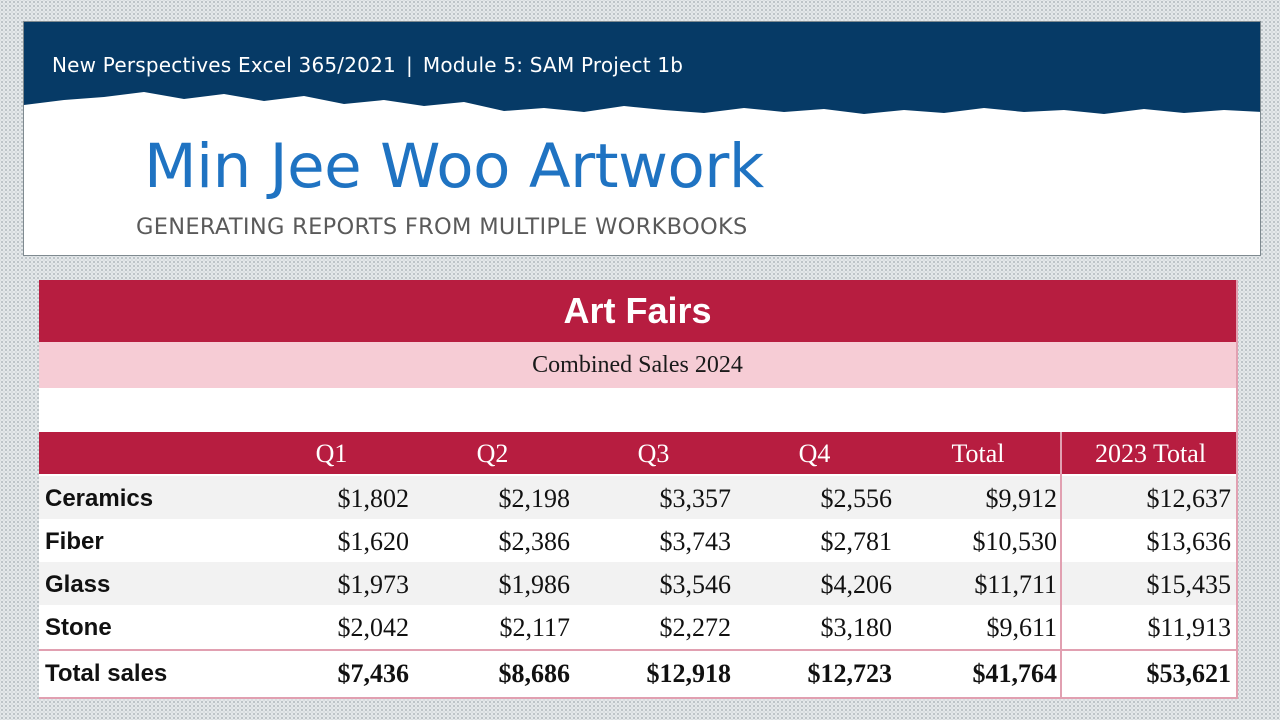  Describe the element at coordinates (695, 498) in the screenshot. I see `cell-q3: $3,357` at that location.